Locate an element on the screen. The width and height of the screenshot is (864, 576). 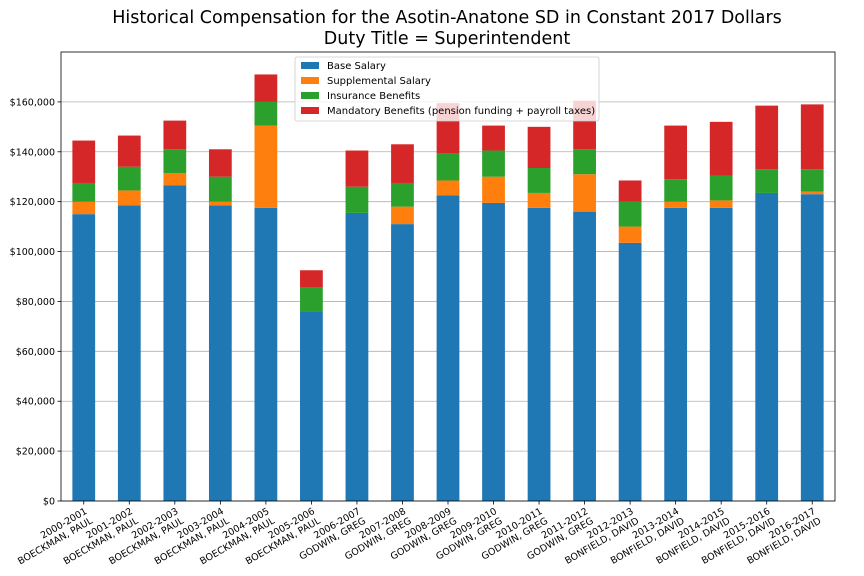
y-tick-label: $0 is located at coordinates (49, 502).